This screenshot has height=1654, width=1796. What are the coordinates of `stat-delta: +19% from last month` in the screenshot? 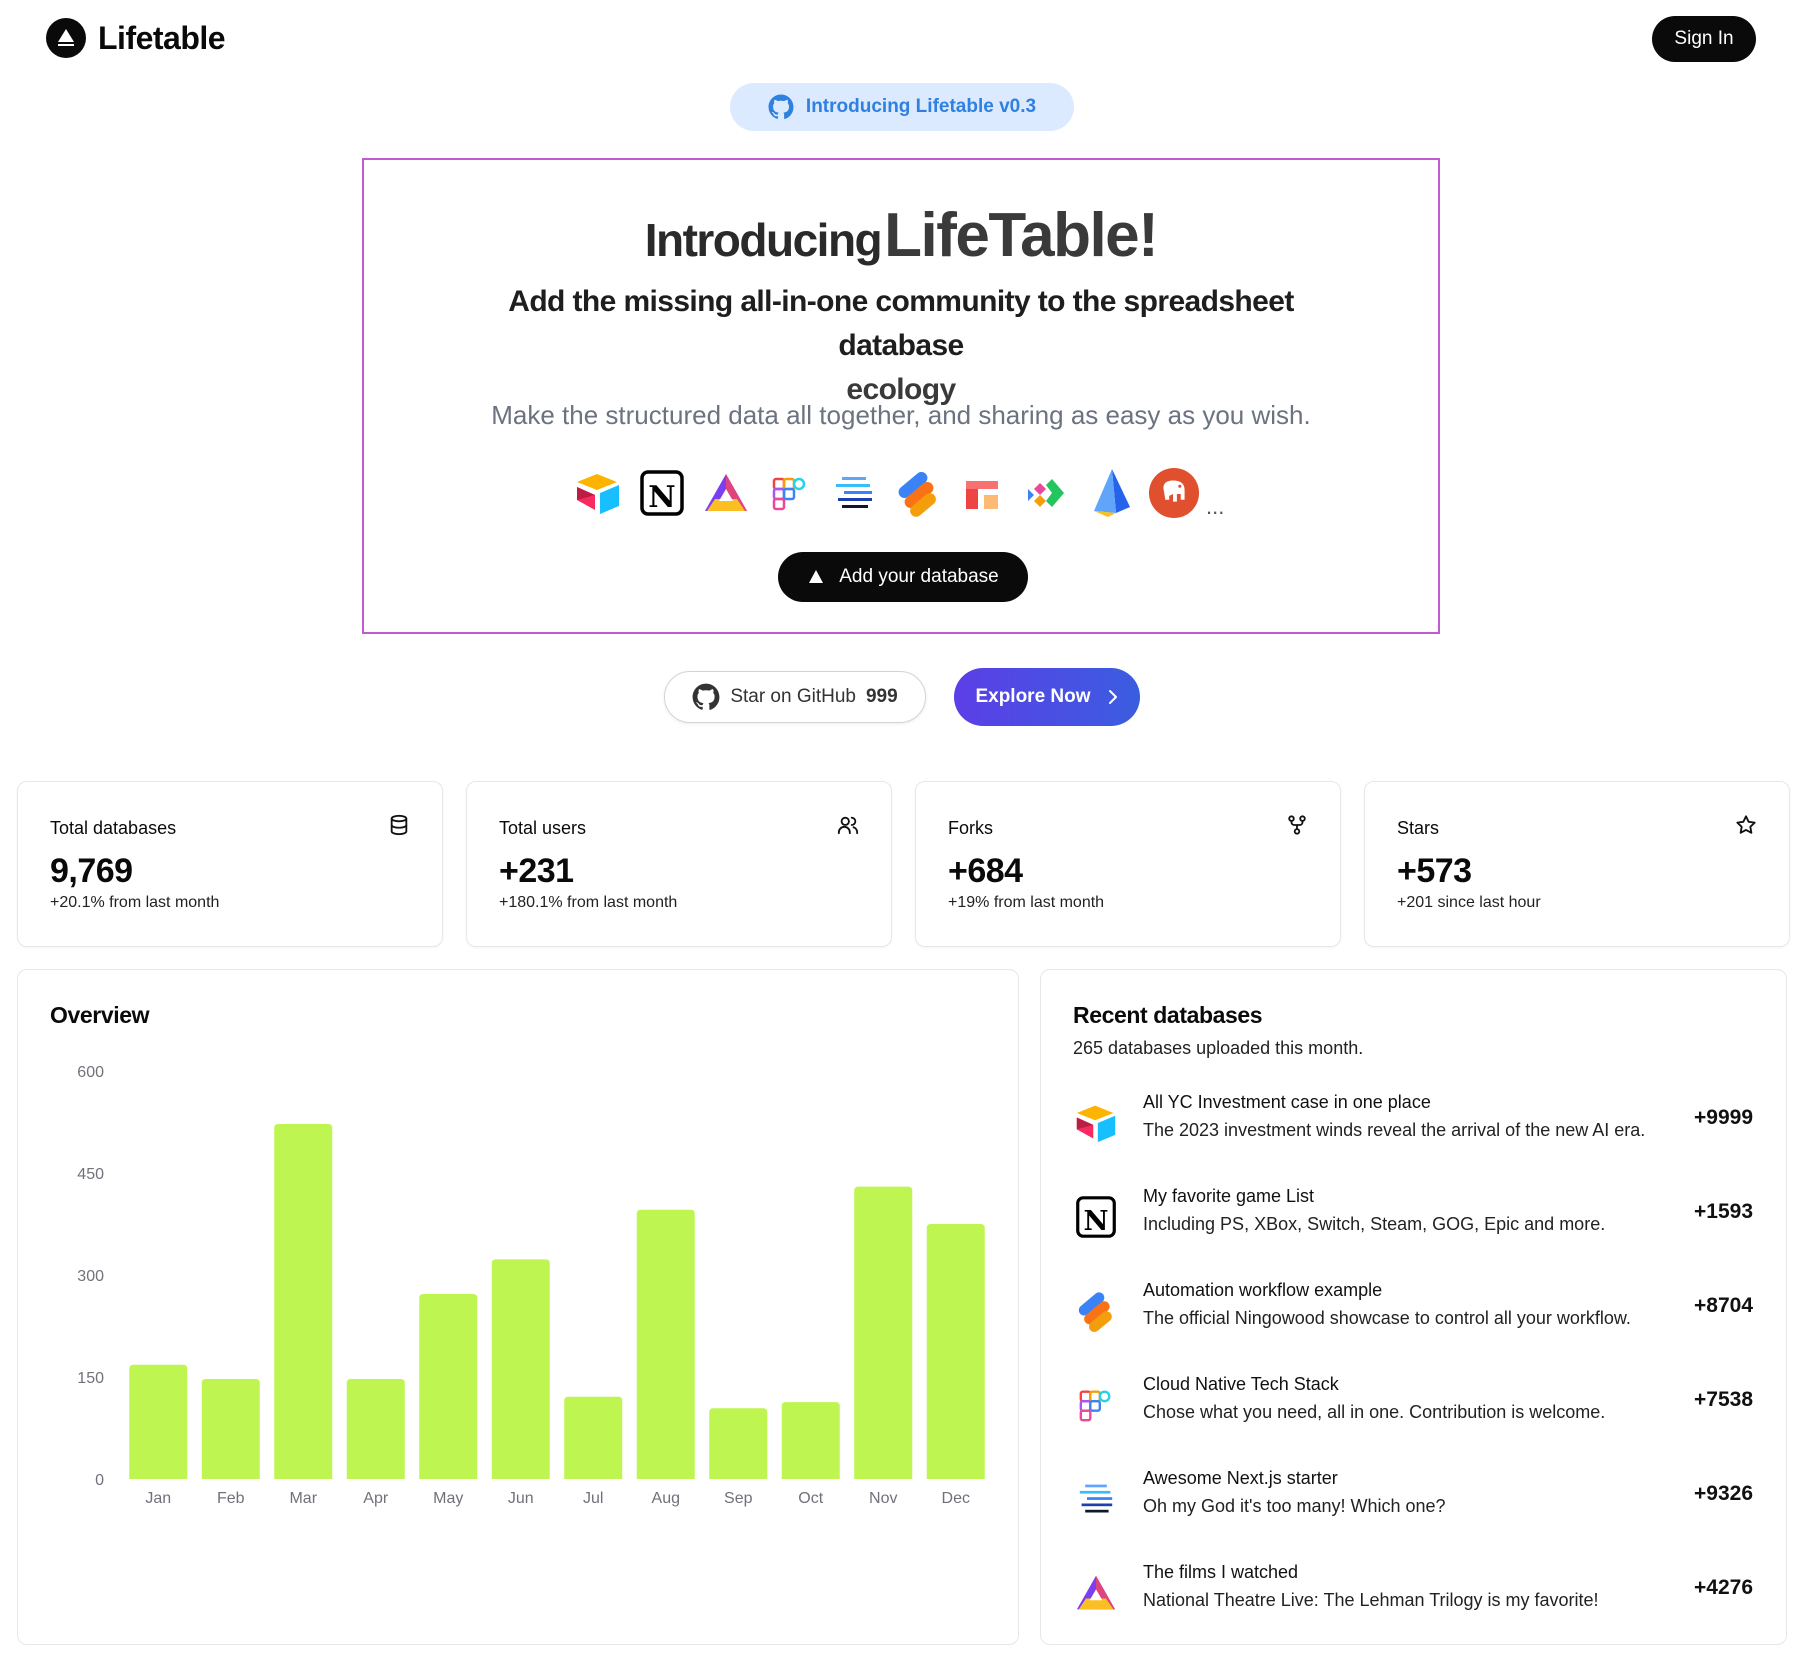 It's located at (1026, 902).